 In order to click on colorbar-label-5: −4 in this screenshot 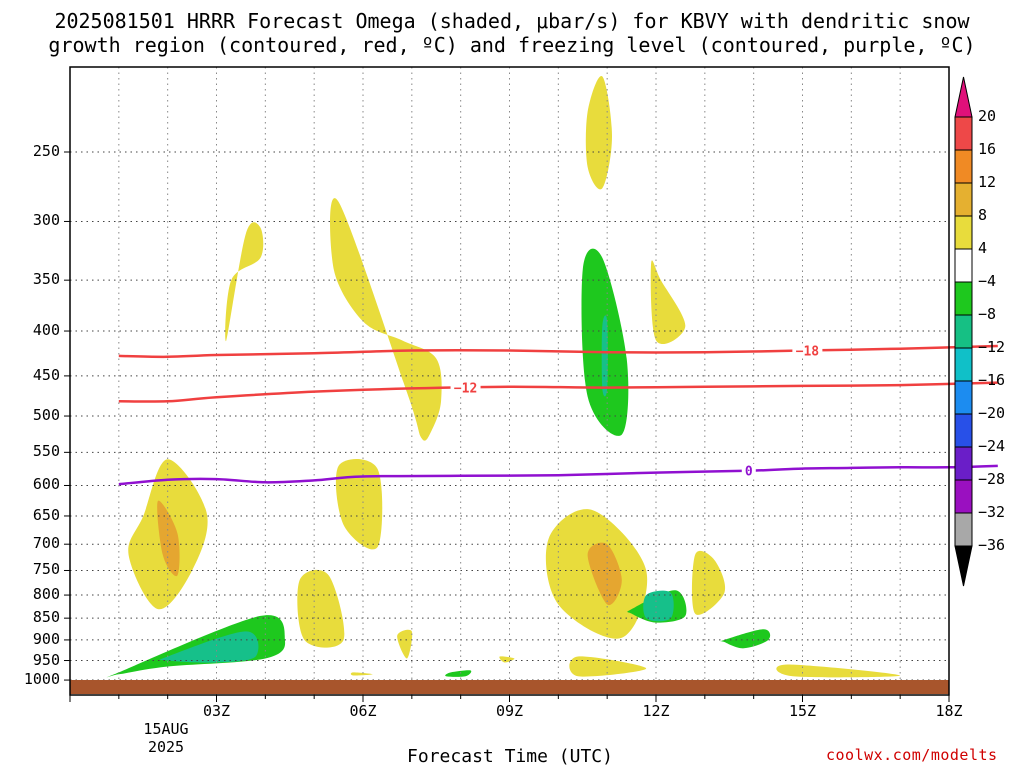, I will do `click(987, 281)`.